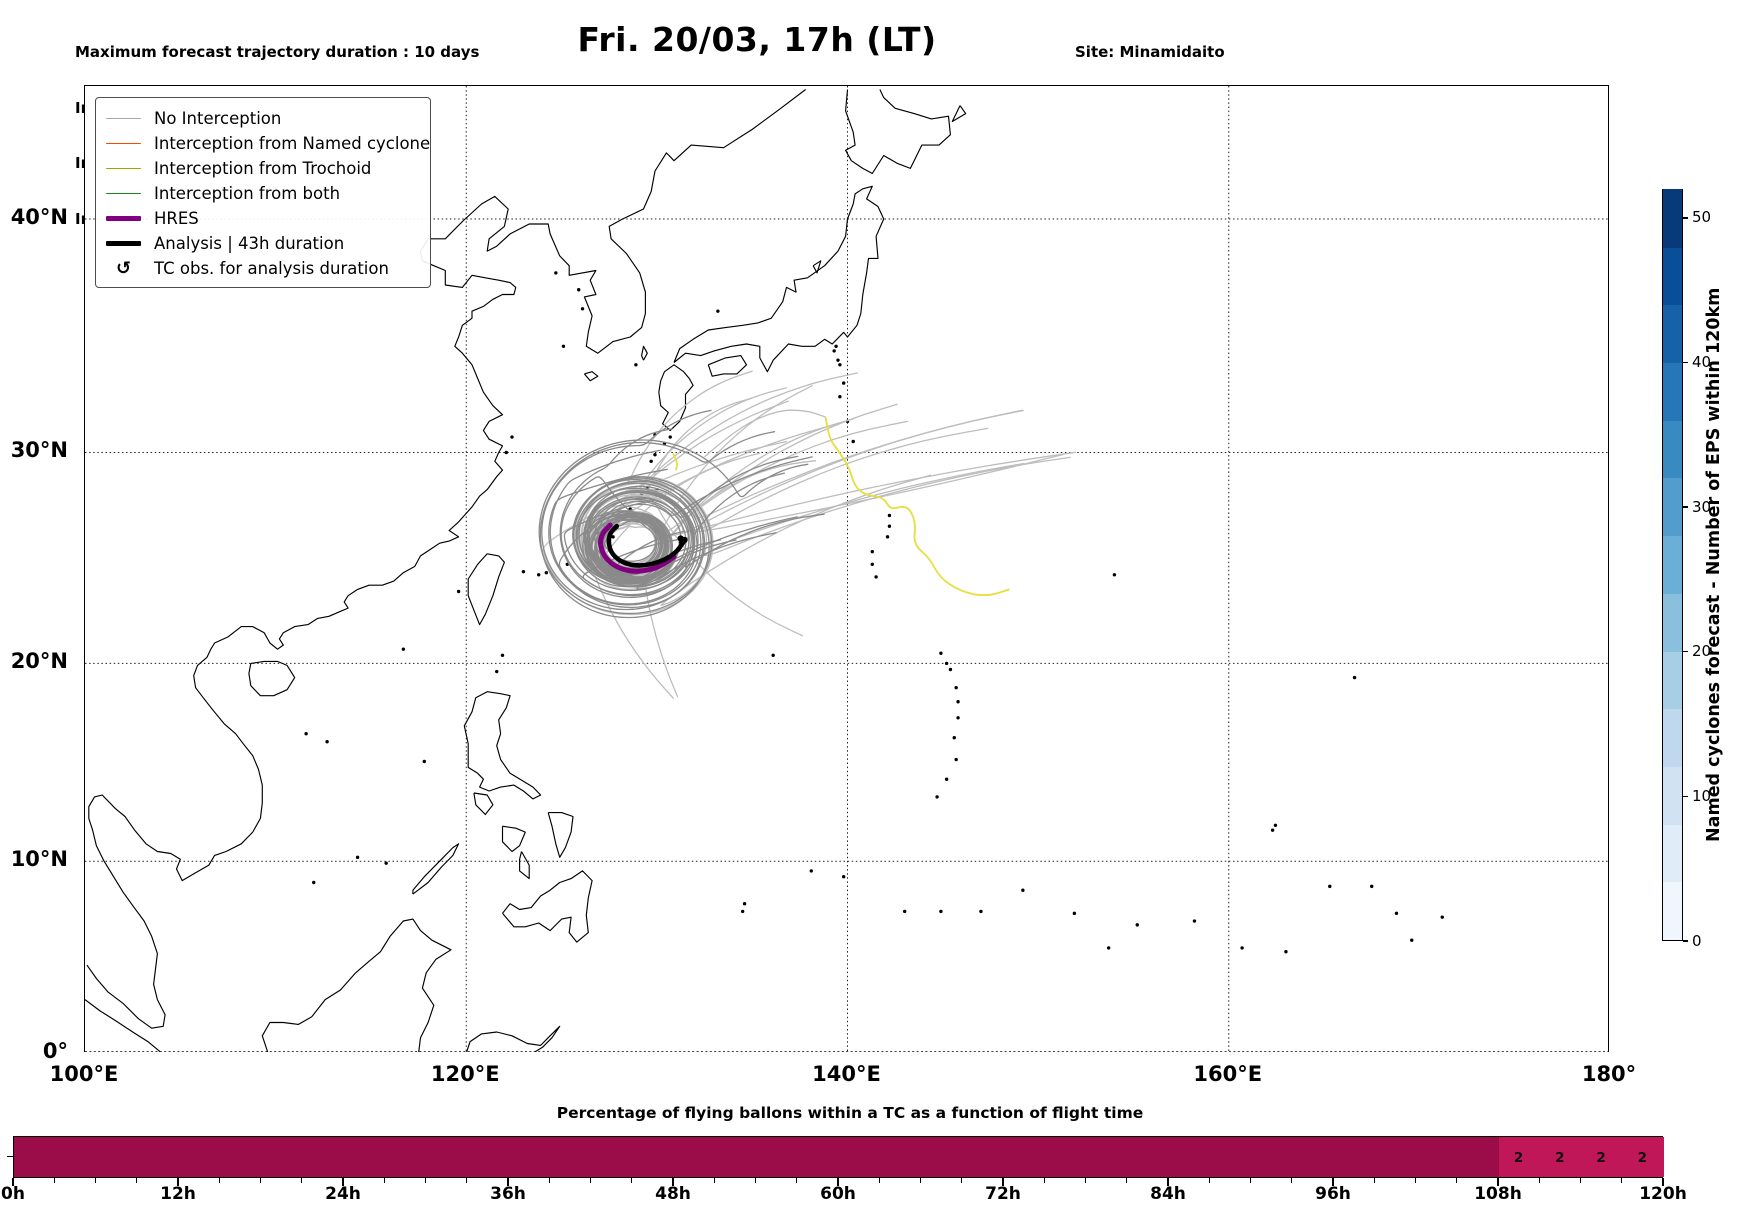 Image resolution: width=1748 pixels, height=1213 pixels. What do you see at coordinates (137, 1180) in the screenshot?
I see `strip-tick-9h` at bounding box center [137, 1180].